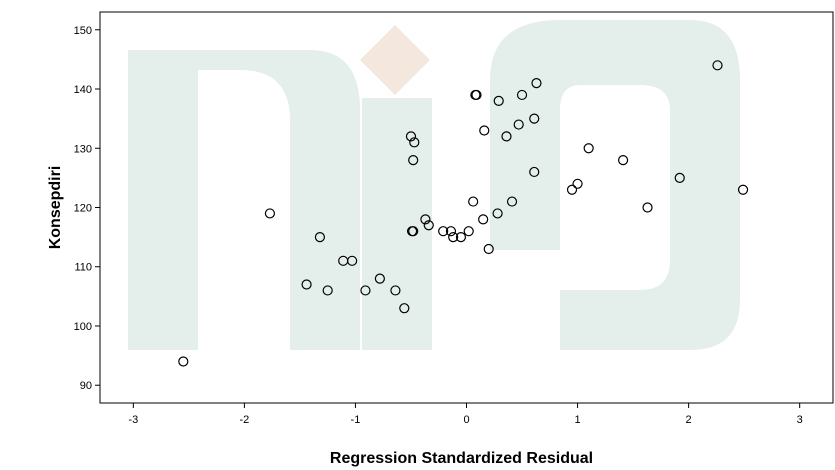 The height and width of the screenshot is (470, 835). I want to click on y-tick-label: 100, so click(83, 327).